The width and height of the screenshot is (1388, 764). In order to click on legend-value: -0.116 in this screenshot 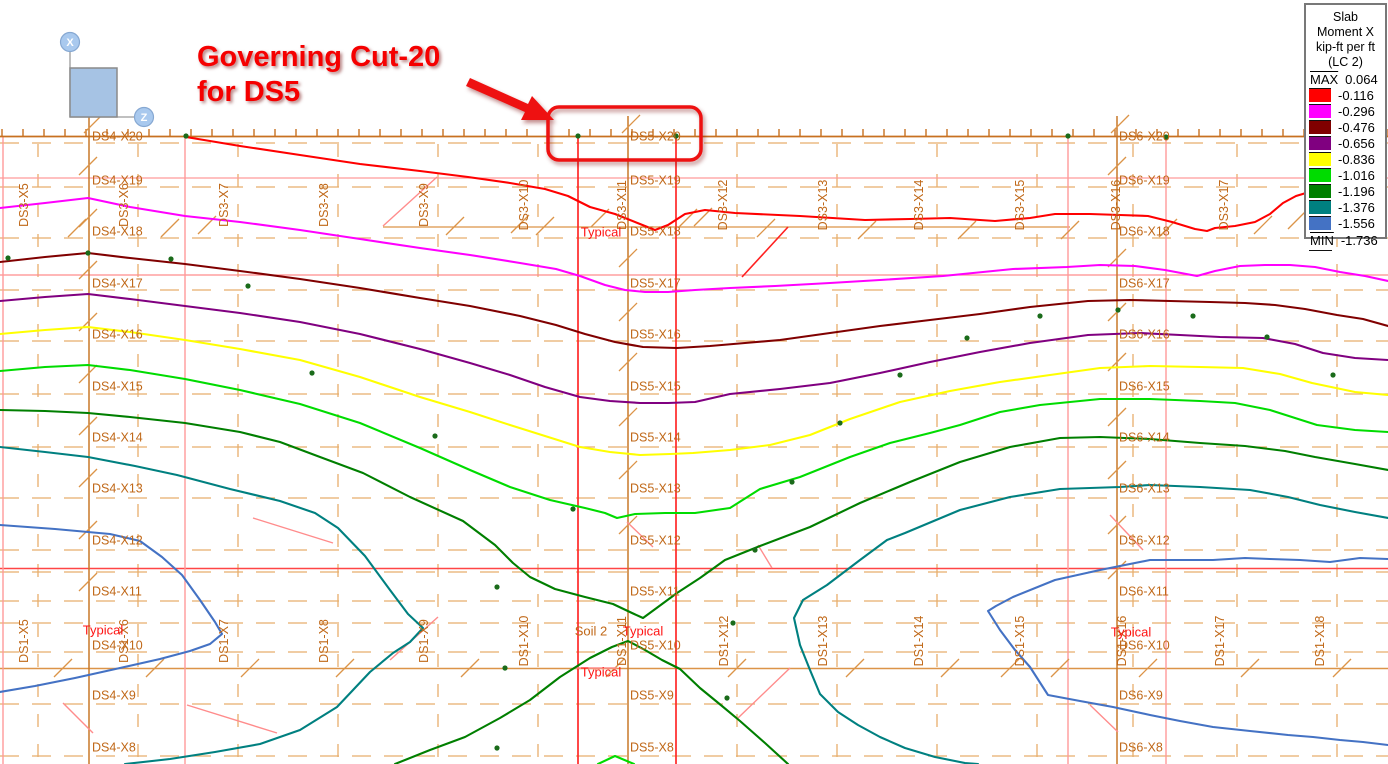, I will do `click(1356, 95)`.